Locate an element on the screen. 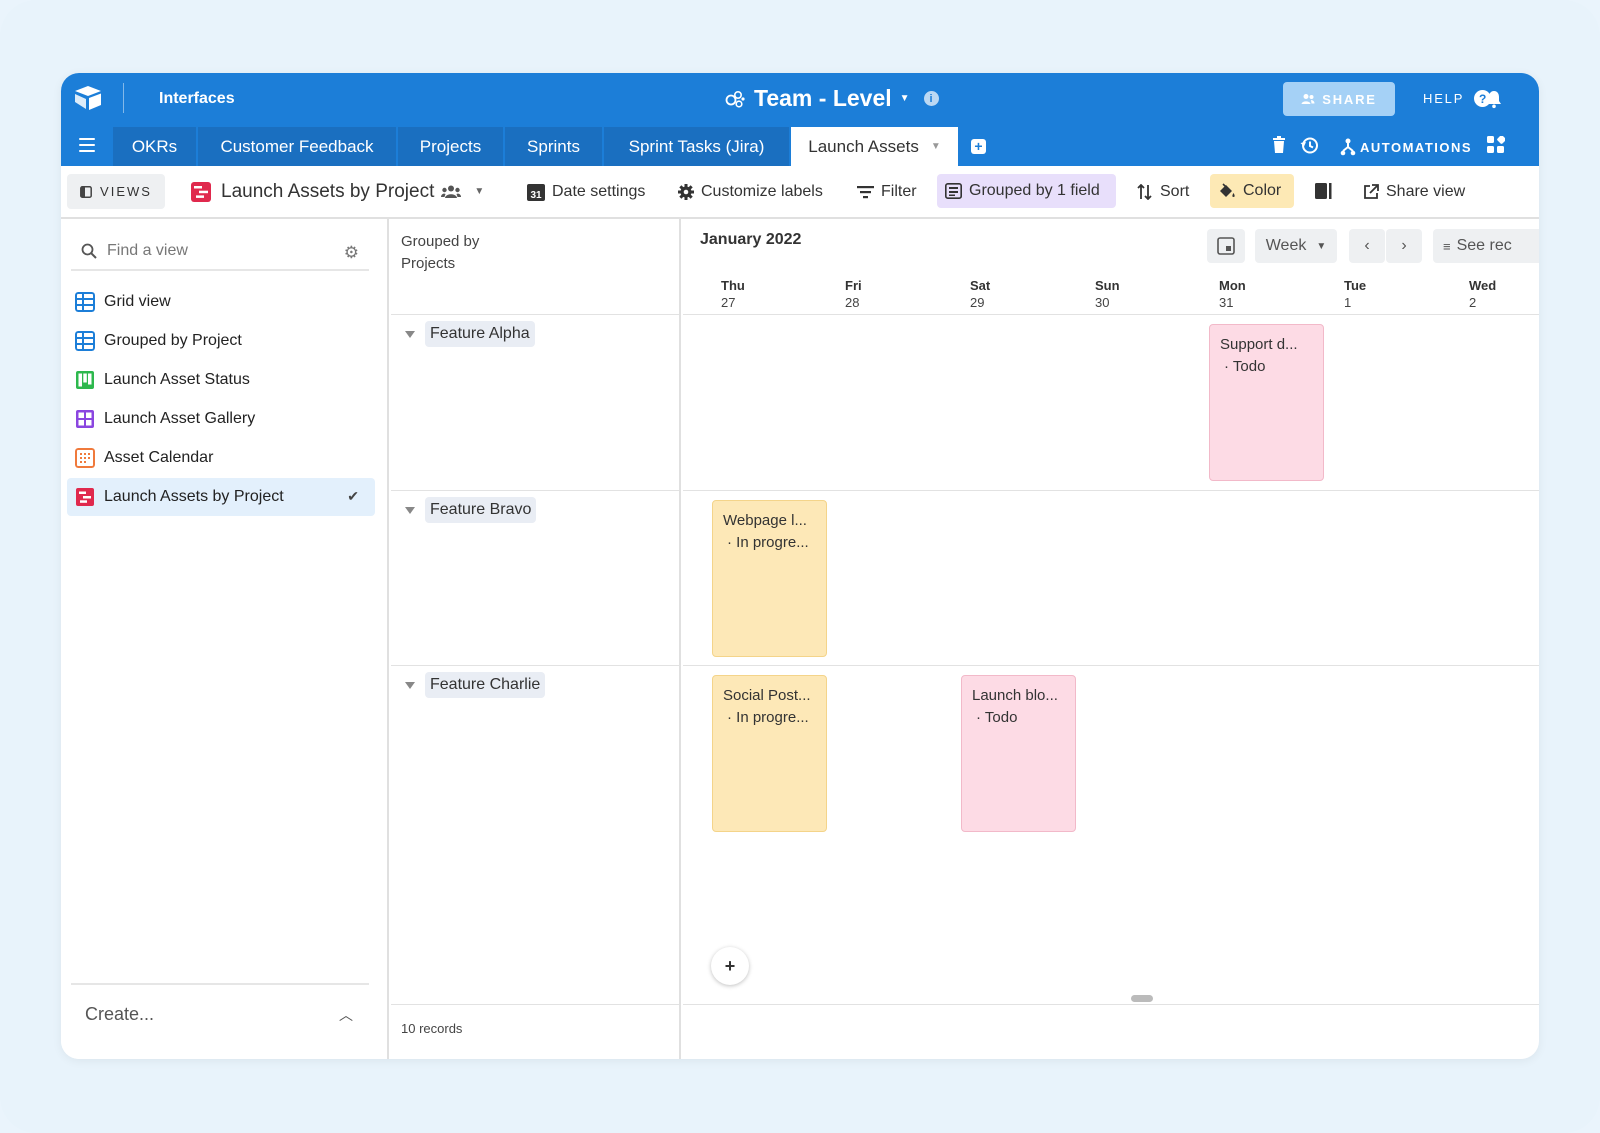 This screenshot has height=1133, width=1600. chevron-right-icon: › is located at coordinates (1404, 245).